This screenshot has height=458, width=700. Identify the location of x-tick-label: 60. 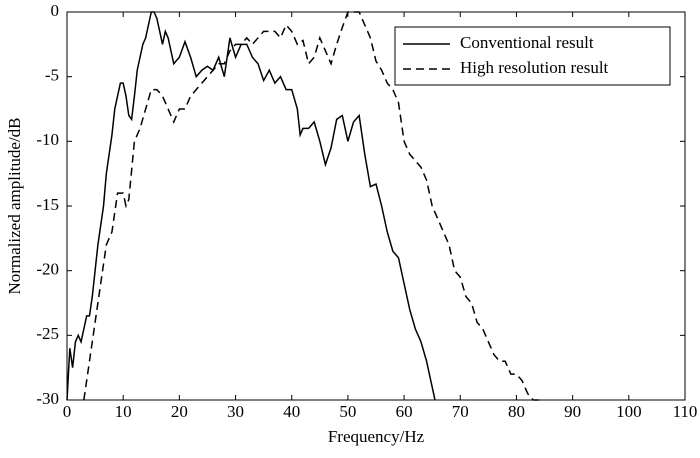
(404, 411).